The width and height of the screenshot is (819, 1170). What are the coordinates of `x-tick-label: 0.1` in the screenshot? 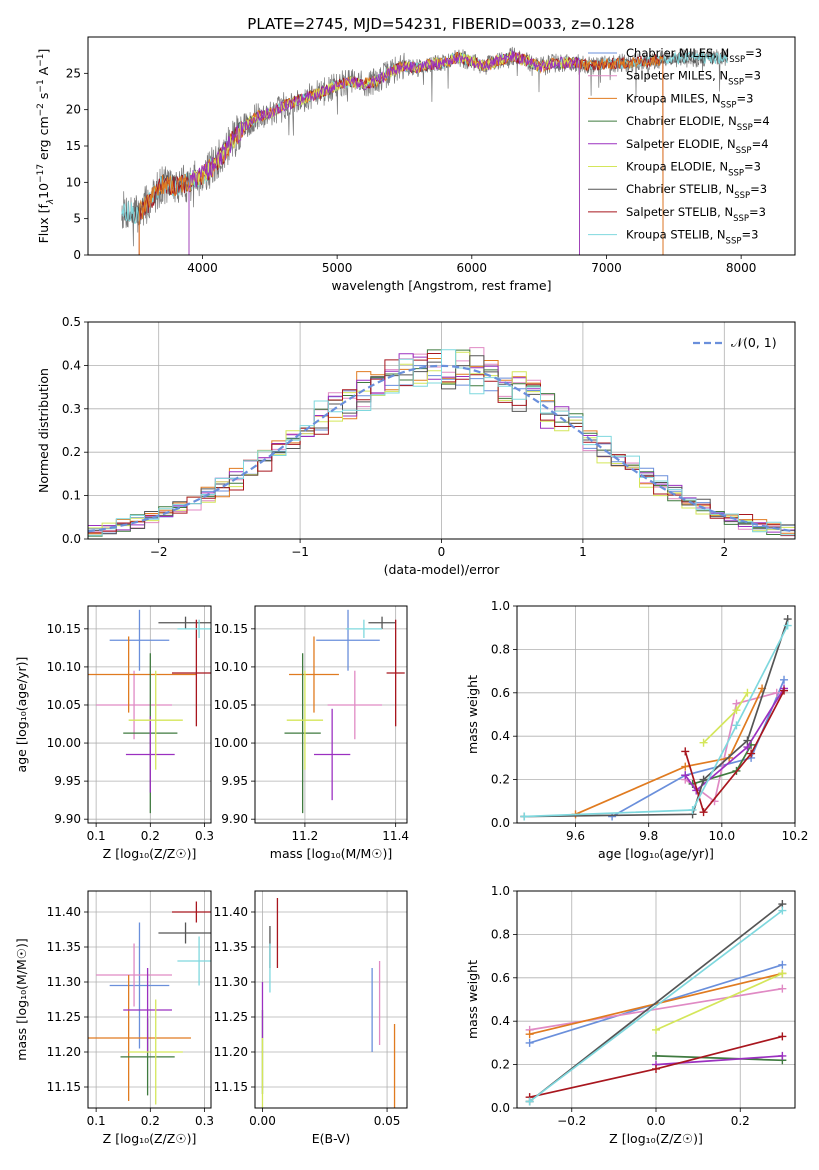 It's located at (96, 836).